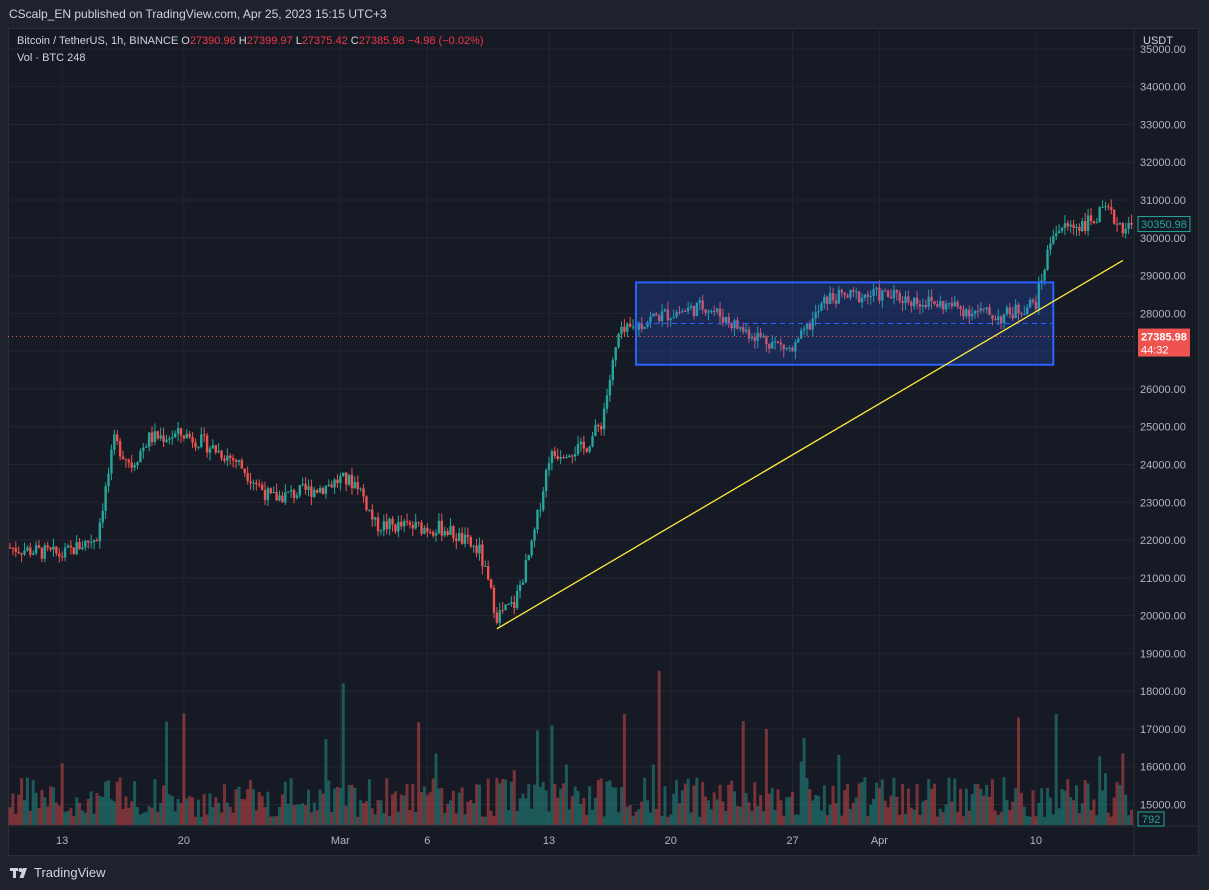 The width and height of the screenshot is (1209, 890). Describe the element at coordinates (1151, 819) in the screenshot. I see `volume-badge` at that location.